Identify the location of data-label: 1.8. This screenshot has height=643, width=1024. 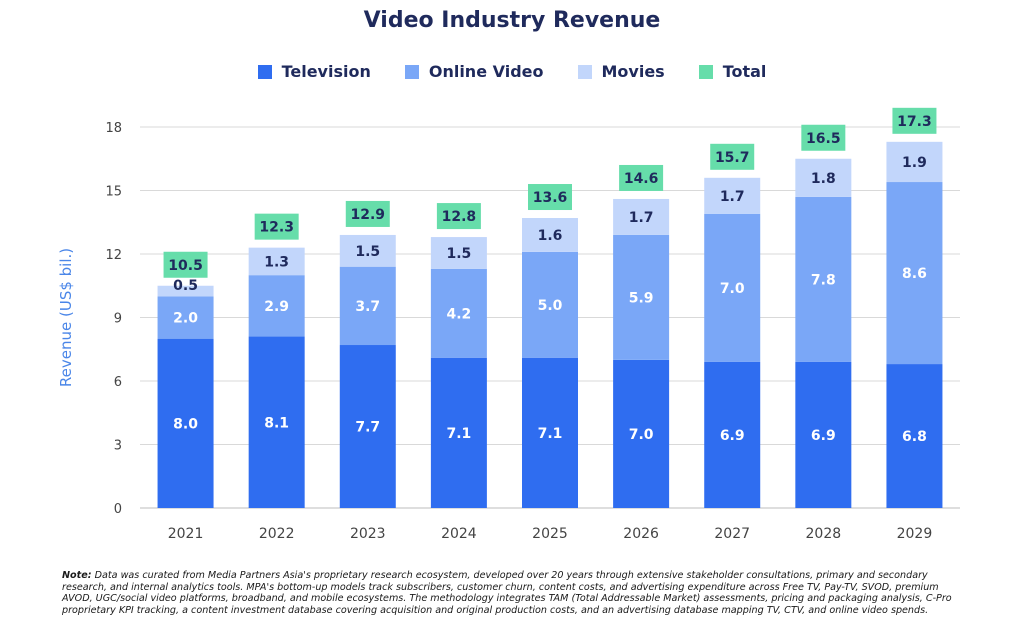
(823, 179).